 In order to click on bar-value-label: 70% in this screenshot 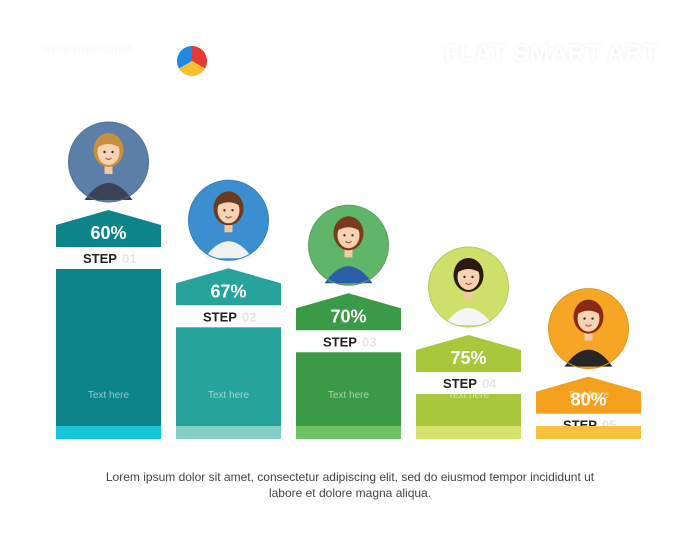, I will do `click(348, 316)`.